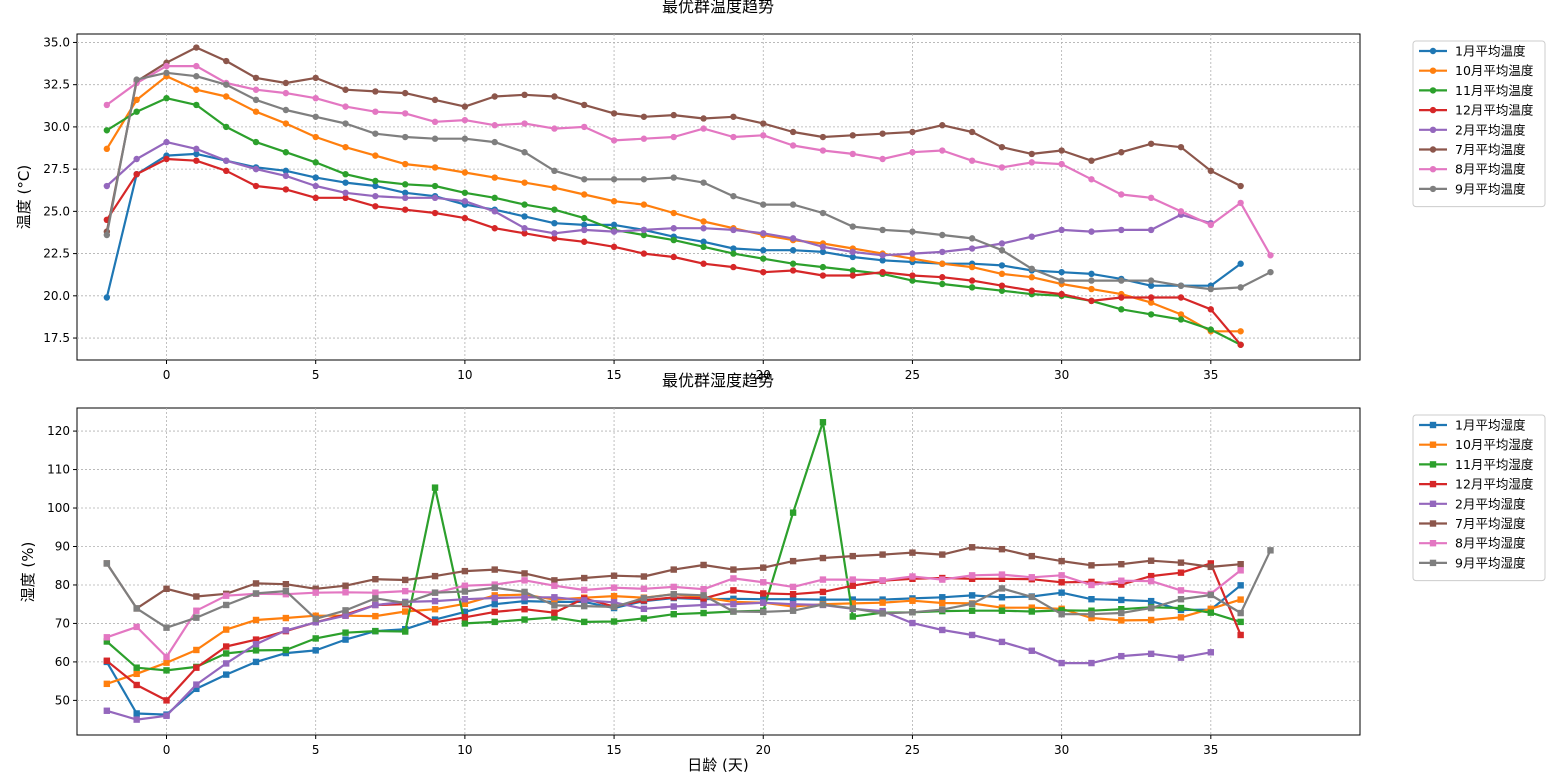 This screenshot has width=1548, height=772. What do you see at coordinates (62, 700) in the screenshot?
I see `humidity-y-tick-label: 50` at bounding box center [62, 700].